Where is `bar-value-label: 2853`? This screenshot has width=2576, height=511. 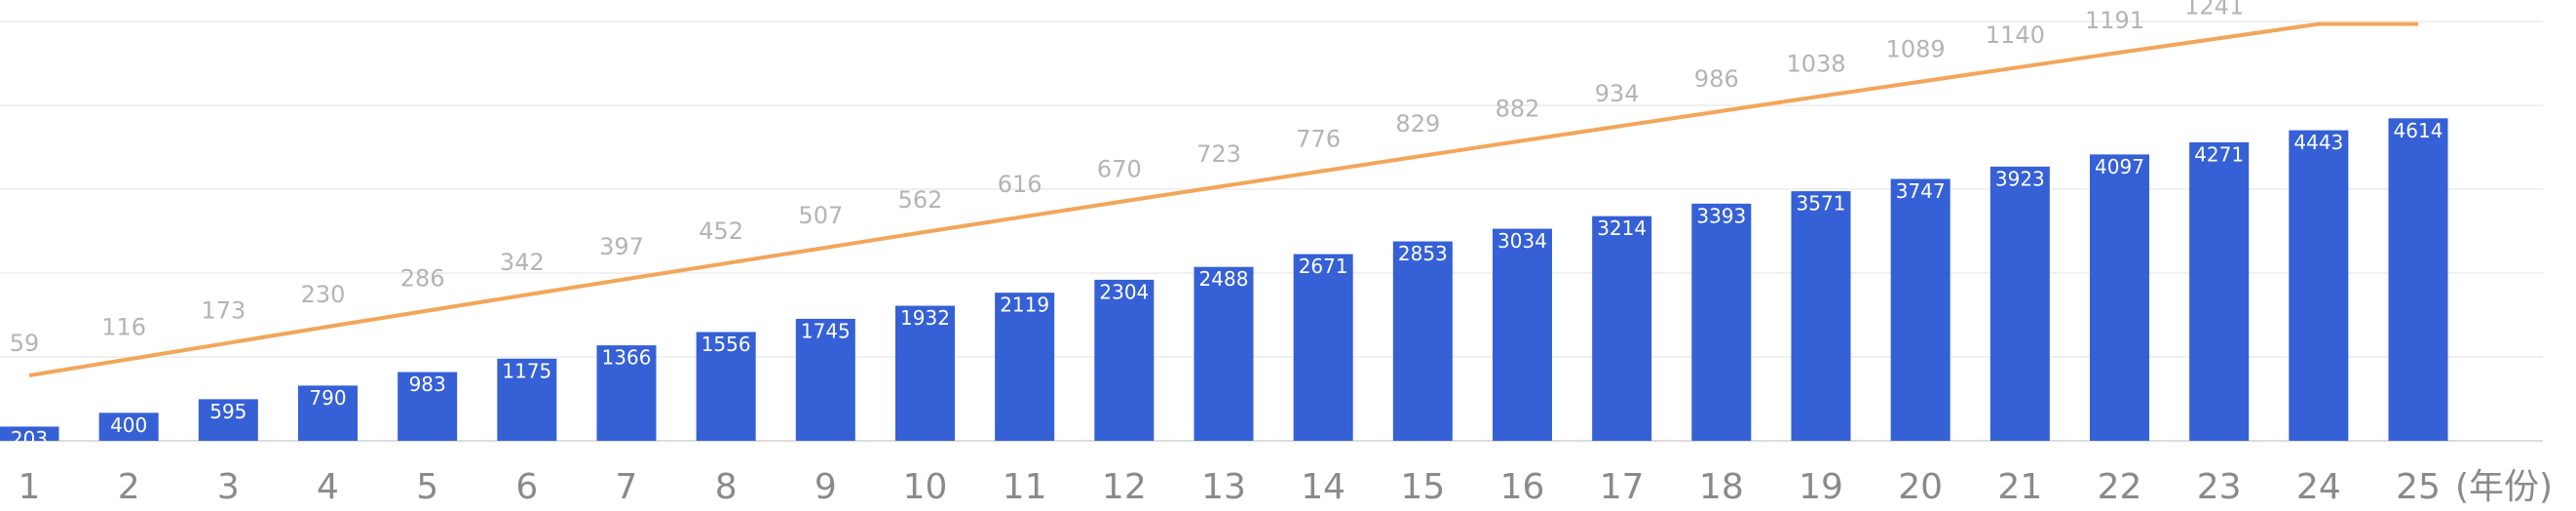 bar-value-label: 2853 is located at coordinates (1423, 253).